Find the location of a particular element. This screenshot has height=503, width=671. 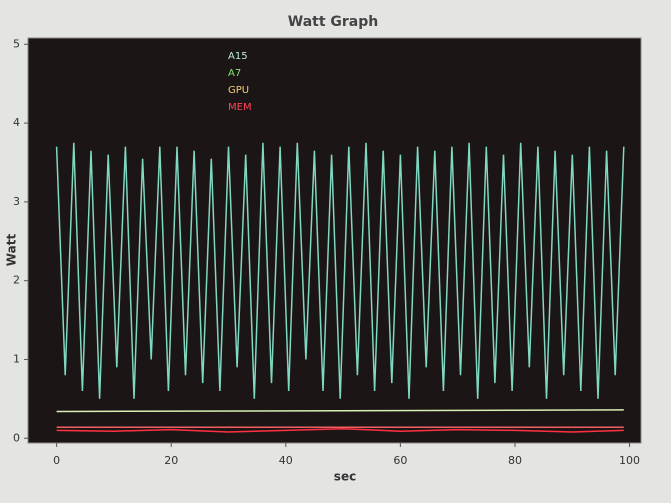

legend-entry: A15 is located at coordinates (238, 56).